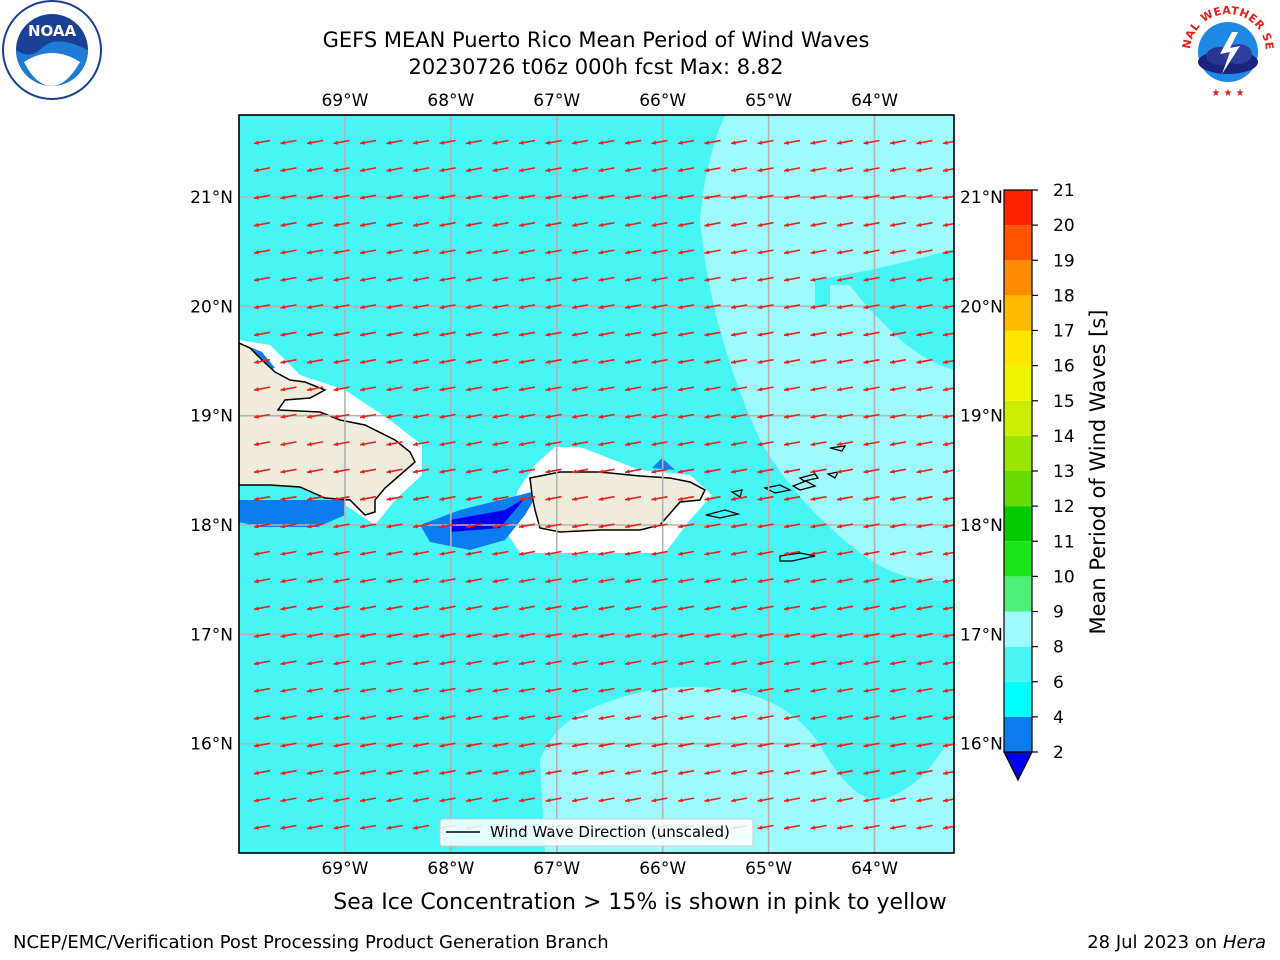 This screenshot has height=960, width=1280. Describe the element at coordinates (610, 832) in the screenshot. I see `legend-label: Wind Wave Direction (unscaled)` at that location.